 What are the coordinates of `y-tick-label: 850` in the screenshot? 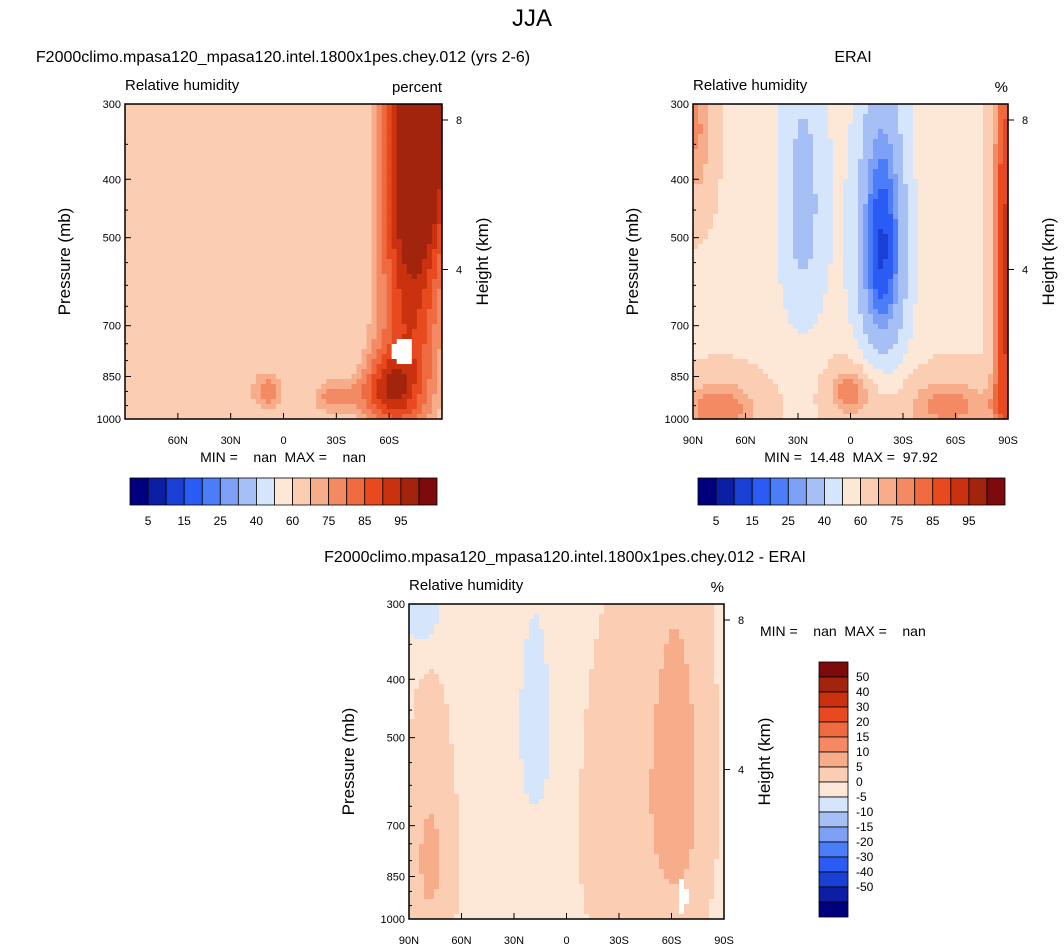 It's located at (112, 377).